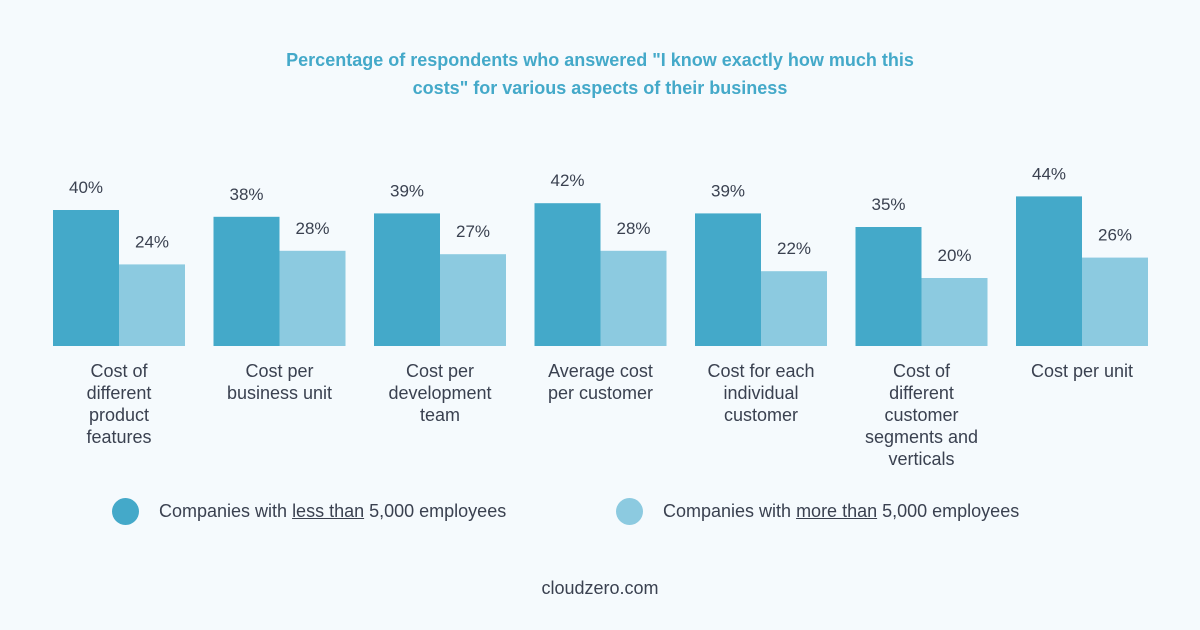 Image resolution: width=1200 pixels, height=630 pixels. What do you see at coordinates (125, 511) in the screenshot?
I see `legend-swatch-less` at bounding box center [125, 511].